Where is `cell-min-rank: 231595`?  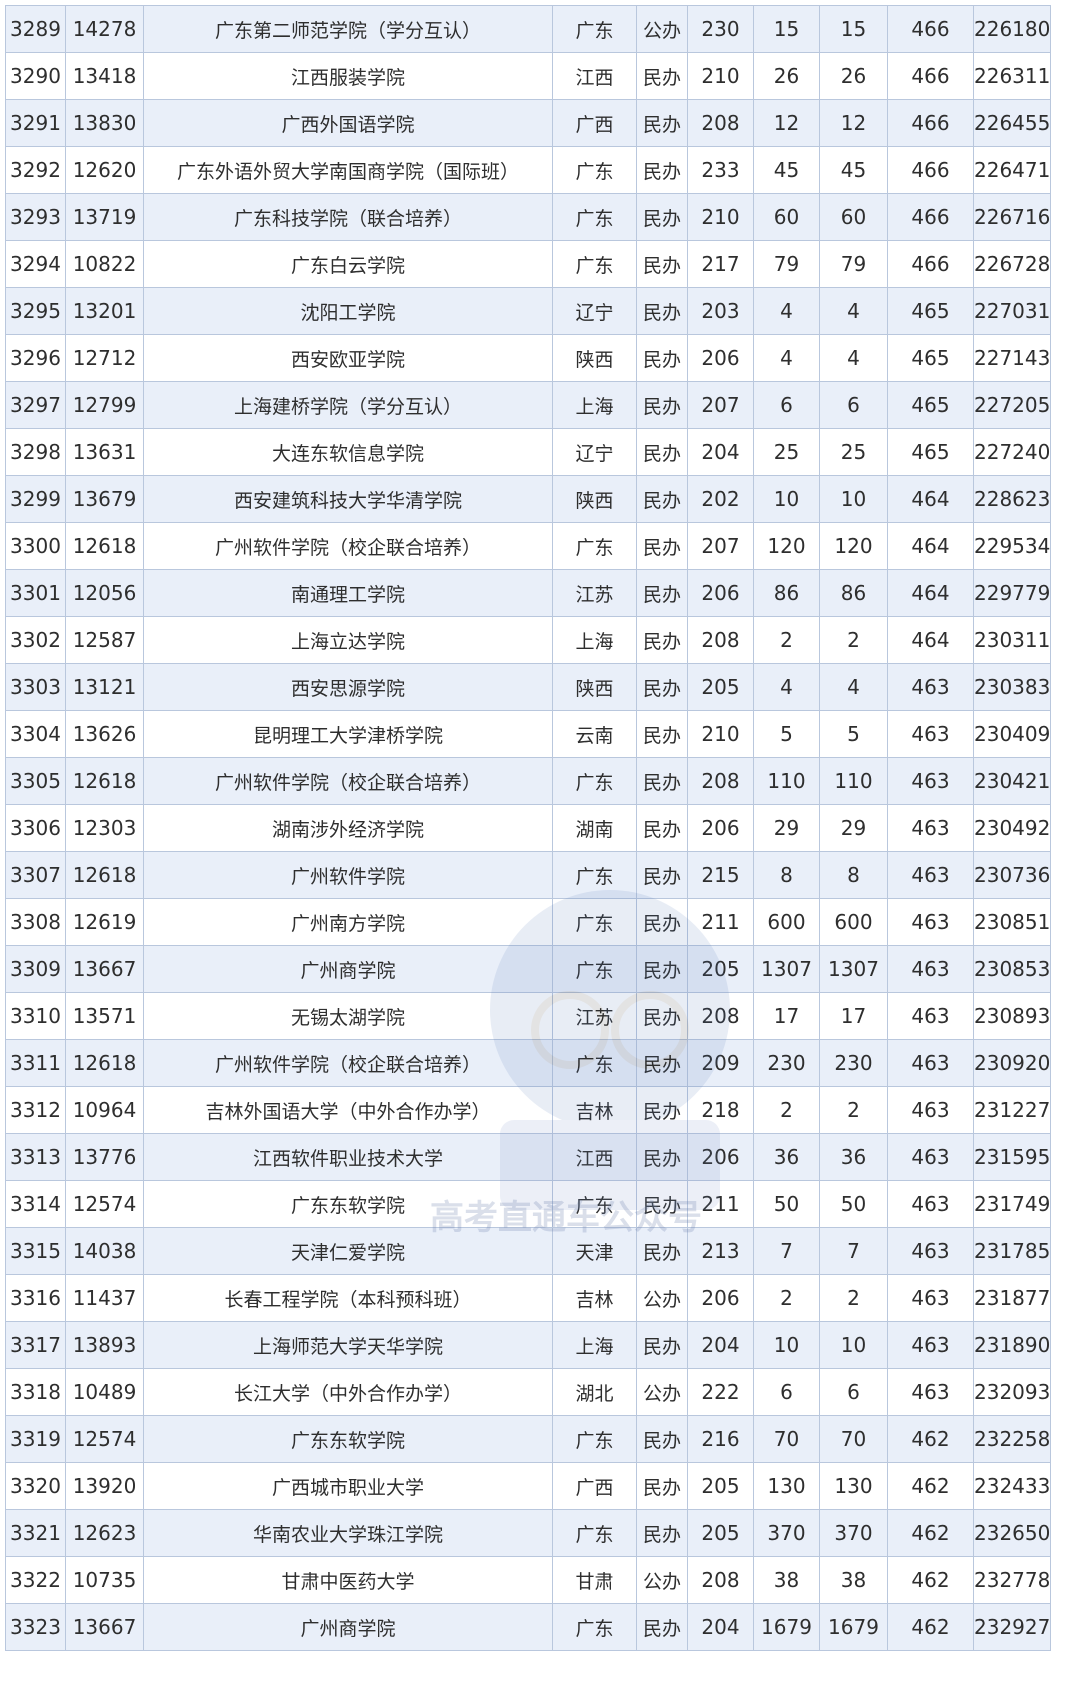
cell-min-rank: 231595 is located at coordinates (1012, 1157).